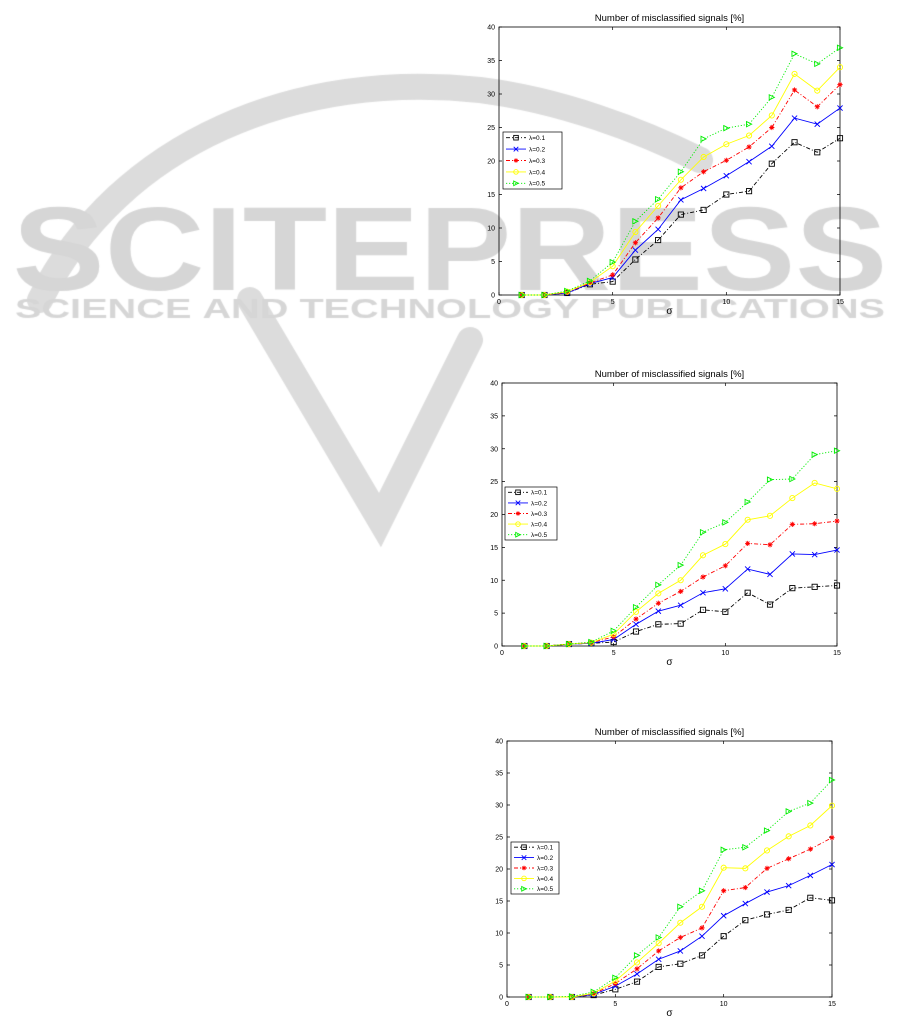  I want to click on y-tick-label: 5, so click(493, 262).